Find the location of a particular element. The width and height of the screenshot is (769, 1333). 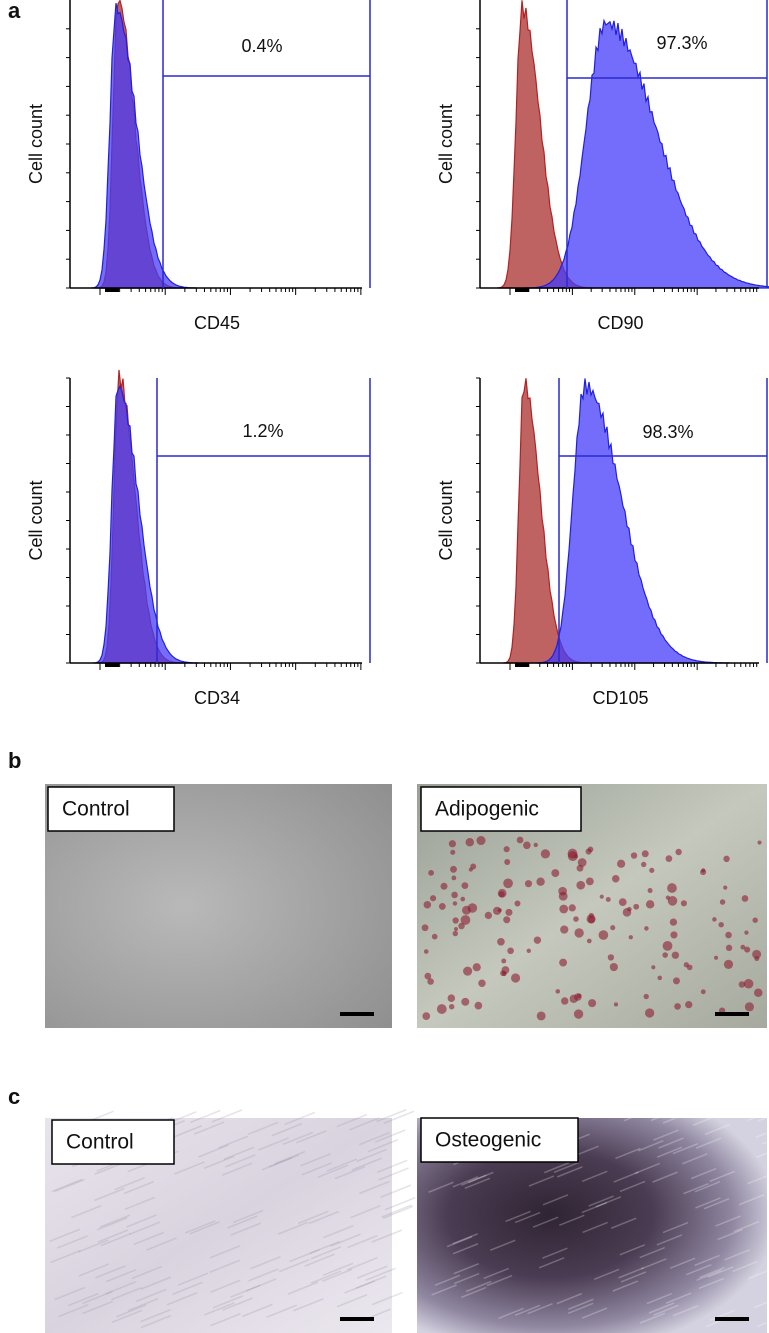

panel-label: a is located at coordinates (14, 11).